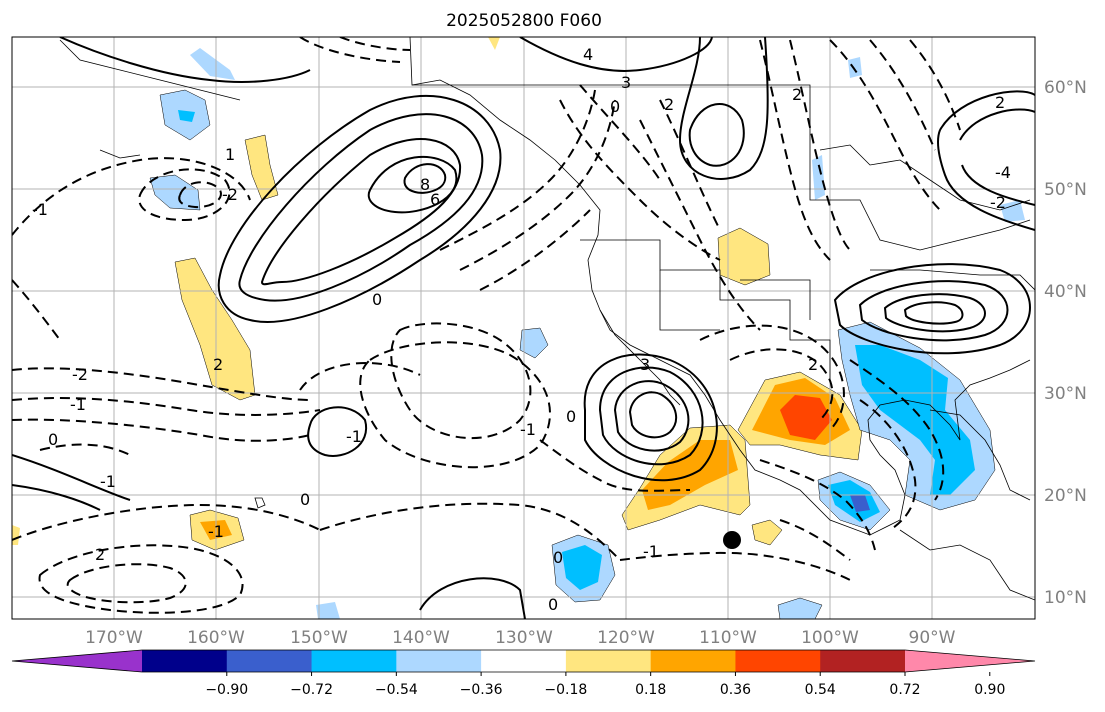  I want to click on colorbar, so click(523, 661).